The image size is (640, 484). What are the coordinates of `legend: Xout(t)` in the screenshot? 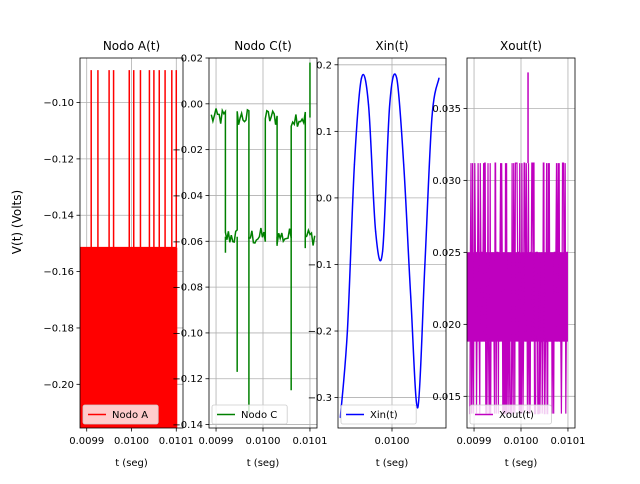 It's located at (510, 414).